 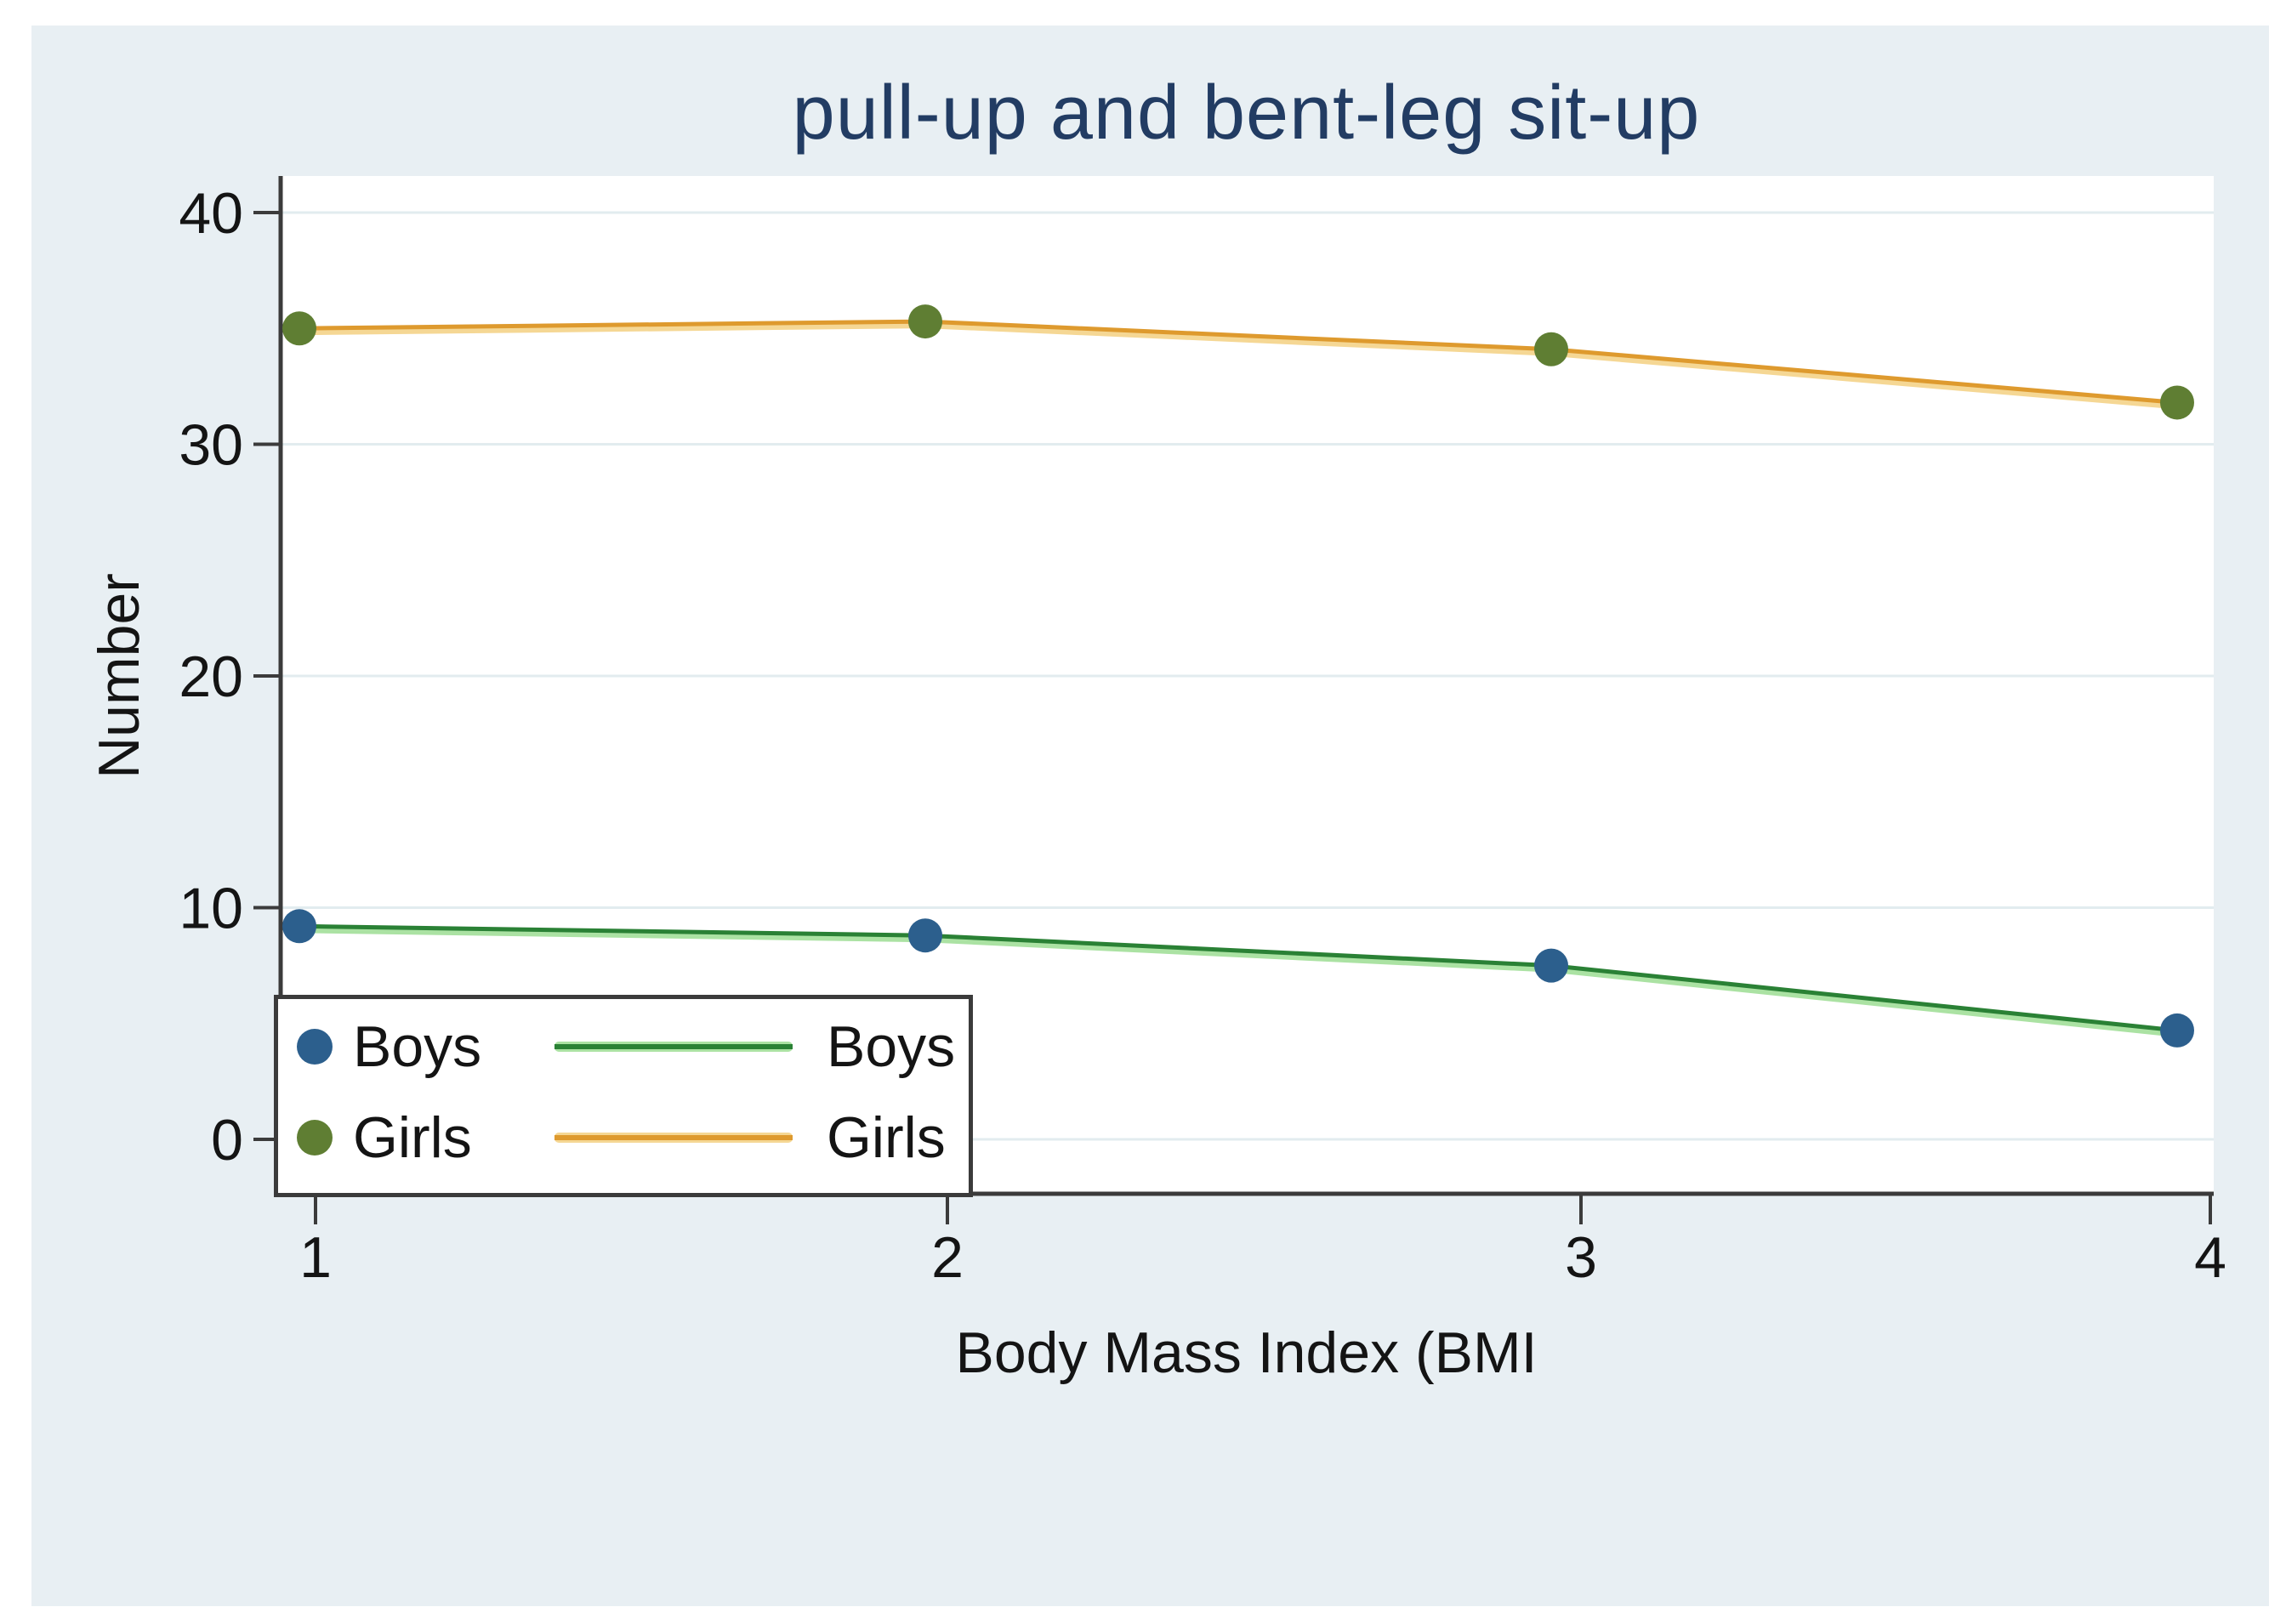 I want to click on y-tick-label-10: 10, so click(x=211, y=909).